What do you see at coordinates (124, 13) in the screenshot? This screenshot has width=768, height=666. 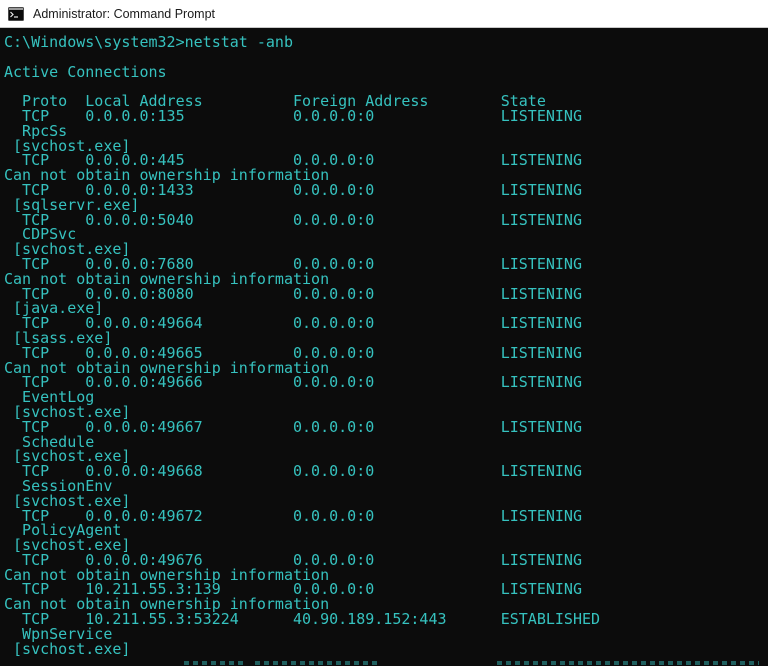 I see `window-title: Administrator: Command Prompt` at bounding box center [124, 13].